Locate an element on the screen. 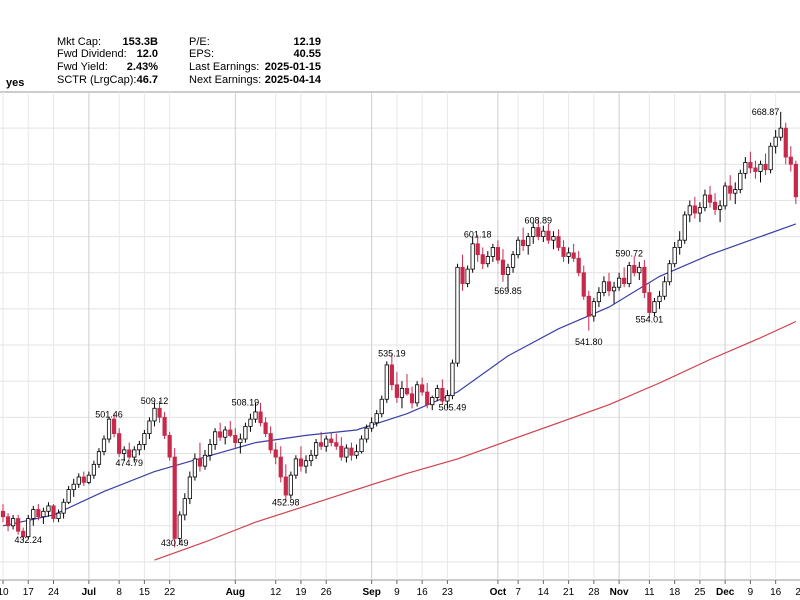  x-tick-label: Aug is located at coordinates (235, 592).